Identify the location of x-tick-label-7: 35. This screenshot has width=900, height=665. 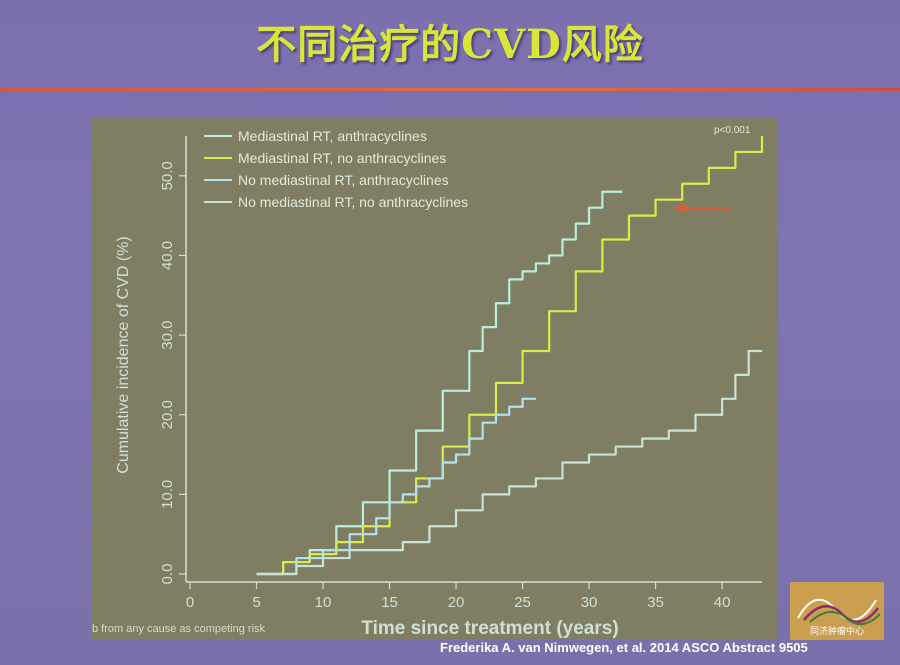
(655, 602).